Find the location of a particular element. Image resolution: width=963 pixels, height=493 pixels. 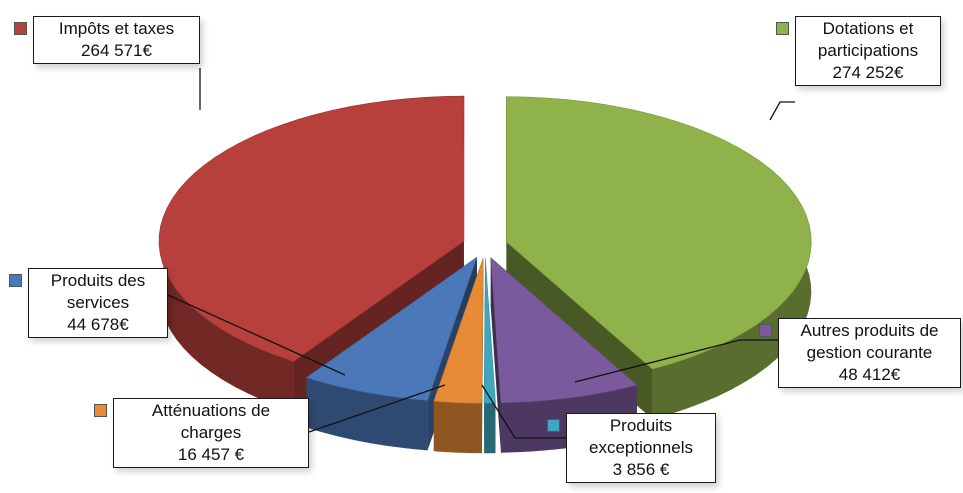

data-label-line: 3 856 € is located at coordinates (641, 469).